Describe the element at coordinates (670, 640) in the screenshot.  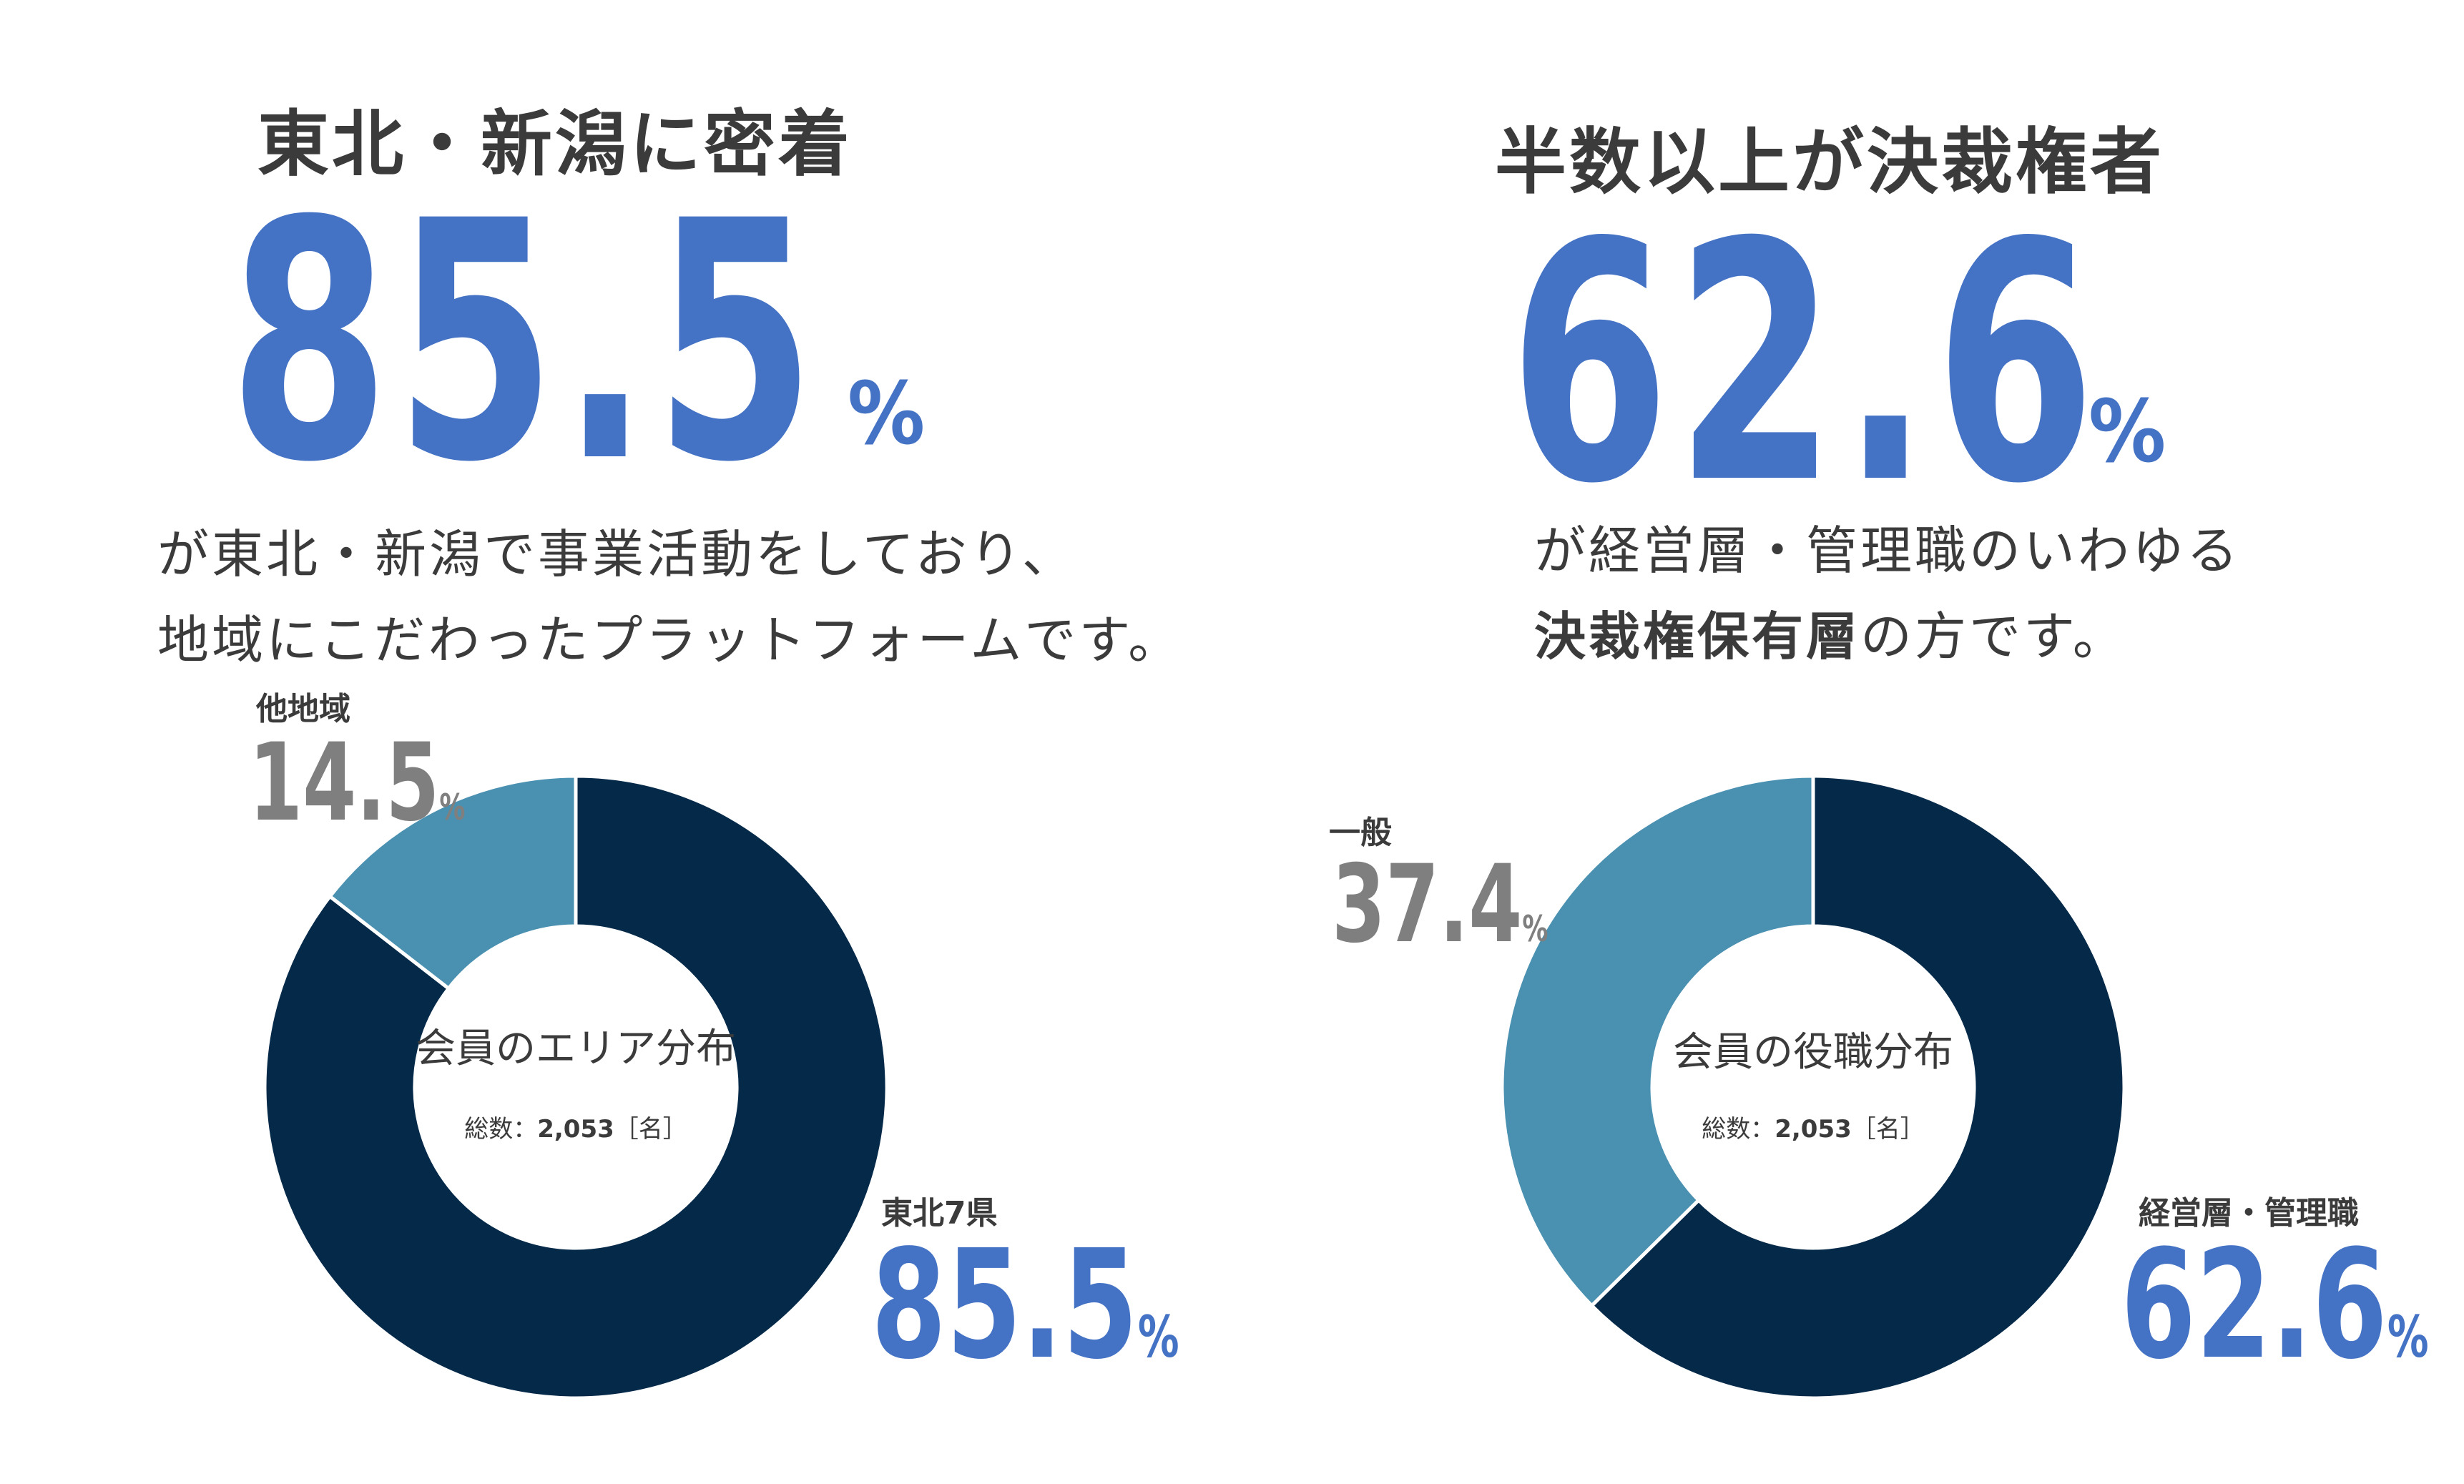
I see `left-desc-line2: 地域にこだわったプラットフォームです。` at that location.